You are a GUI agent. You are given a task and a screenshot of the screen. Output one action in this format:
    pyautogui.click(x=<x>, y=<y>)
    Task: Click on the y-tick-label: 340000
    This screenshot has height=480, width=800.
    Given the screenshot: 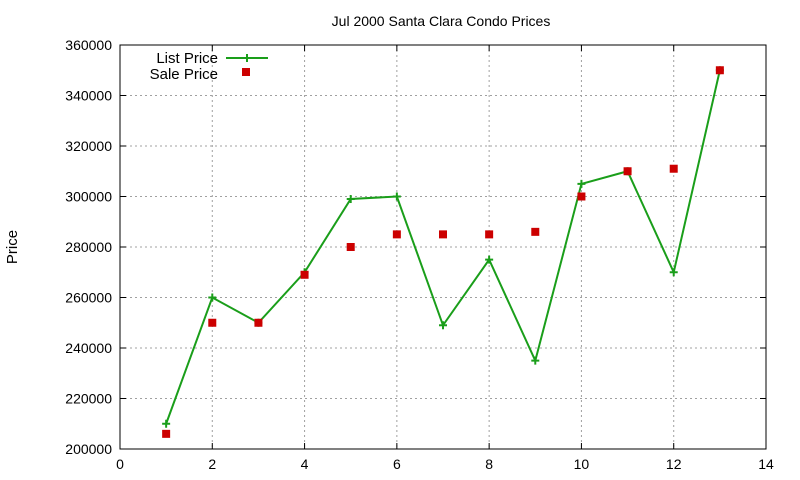 What is the action you would take?
    pyautogui.click(x=88, y=96)
    